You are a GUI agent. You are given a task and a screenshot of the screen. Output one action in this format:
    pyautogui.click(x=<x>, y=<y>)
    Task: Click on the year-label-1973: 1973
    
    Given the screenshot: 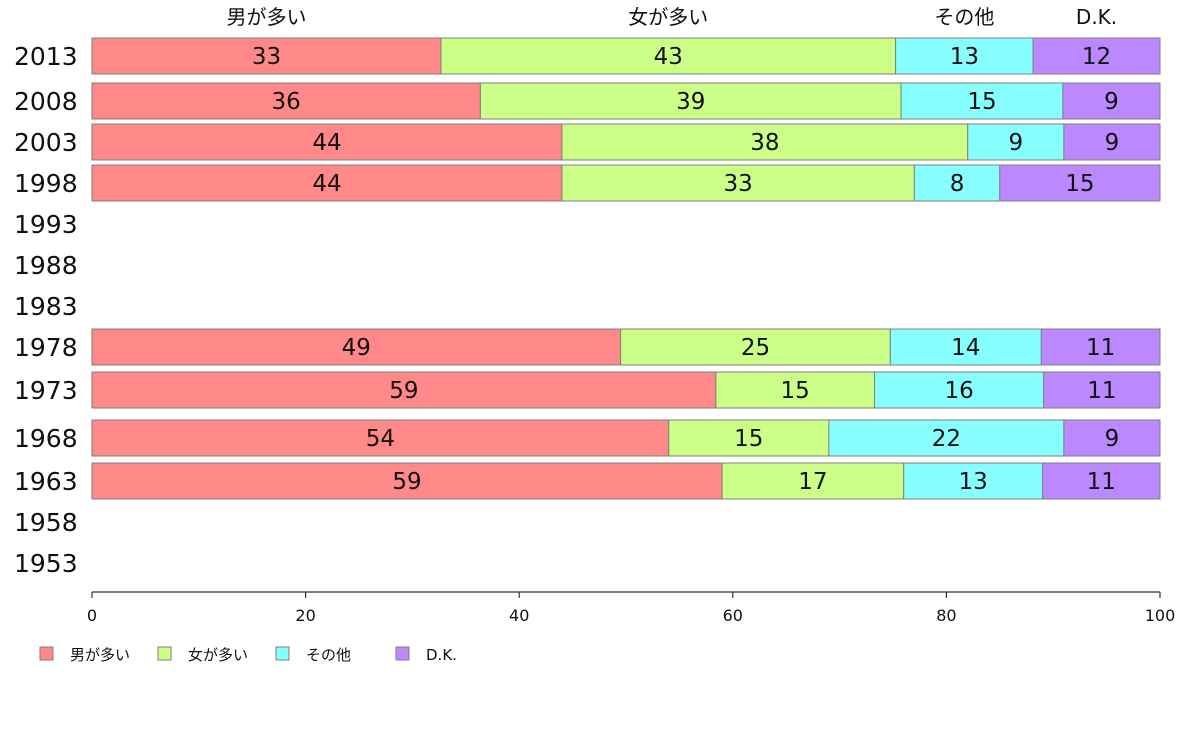 What is the action you would take?
    pyautogui.click(x=46, y=390)
    